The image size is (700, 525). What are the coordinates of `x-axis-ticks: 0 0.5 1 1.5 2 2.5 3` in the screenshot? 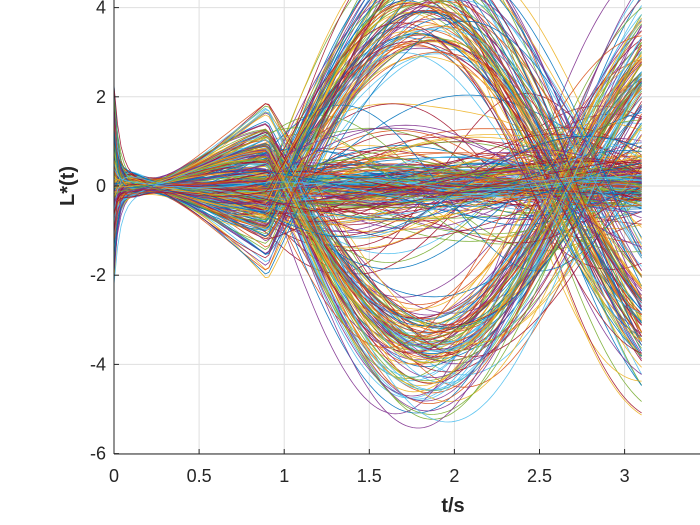 It's located at (369, 467).